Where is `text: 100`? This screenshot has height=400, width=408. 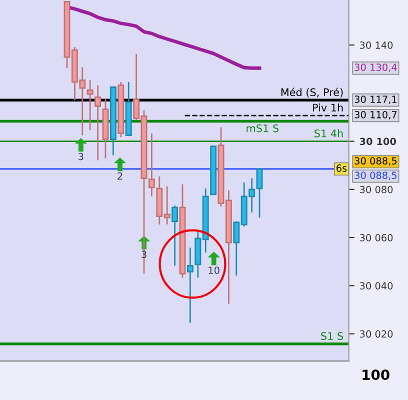
text: 100 is located at coordinates (376, 375).